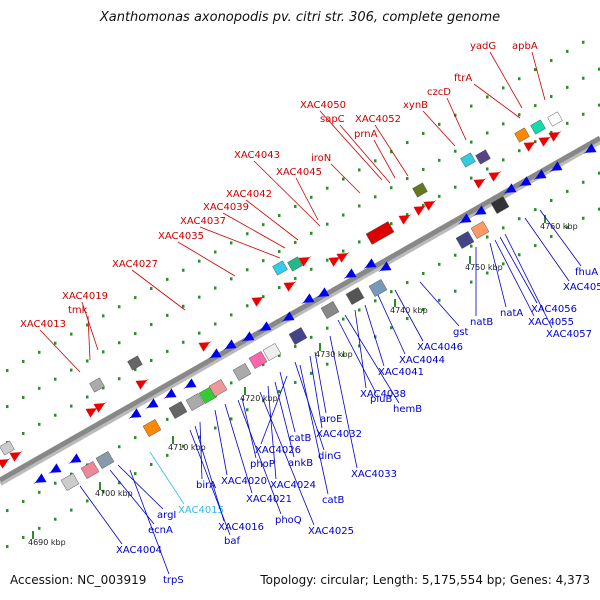  What do you see at coordinates (262, 464) in the screenshot?
I see `bottom-gene-label: phoP` at bounding box center [262, 464].